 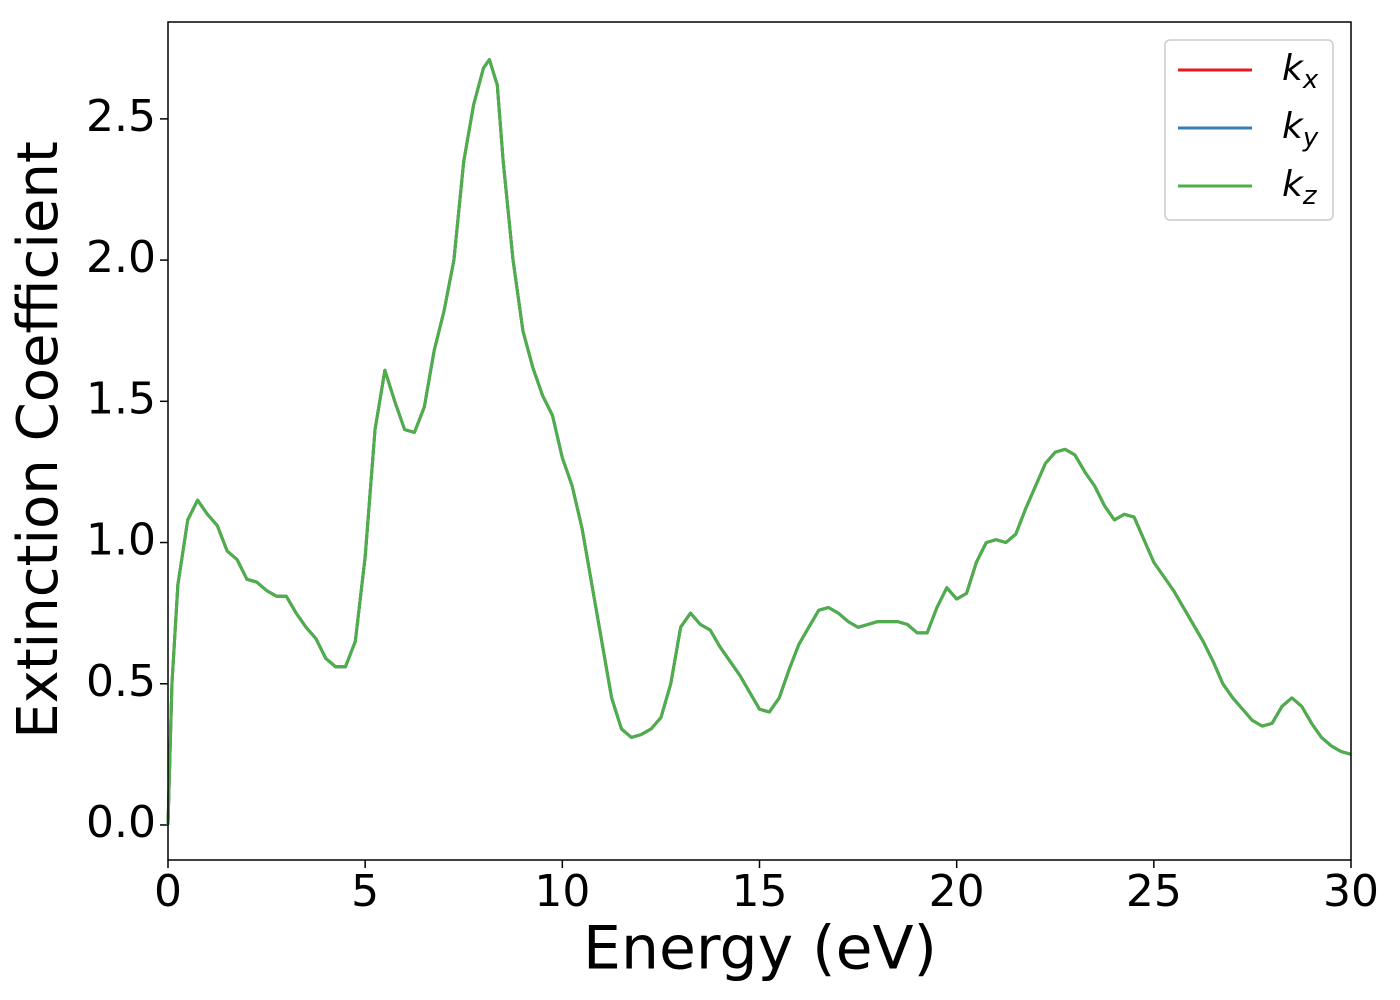 I want to click on x-tick-label: 30, so click(x=1351, y=891).